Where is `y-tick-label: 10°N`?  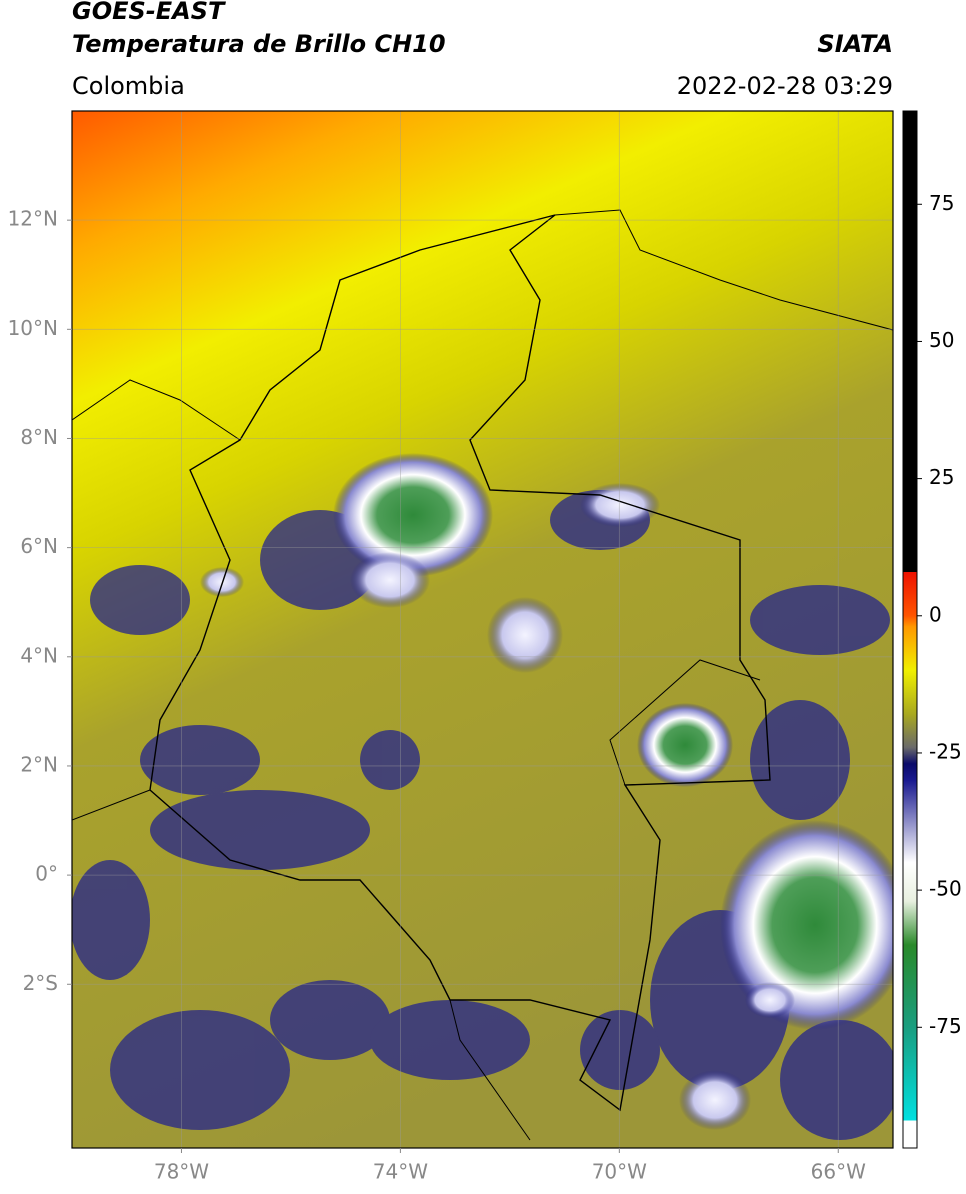
y-tick-label: 10°N is located at coordinates (33, 328).